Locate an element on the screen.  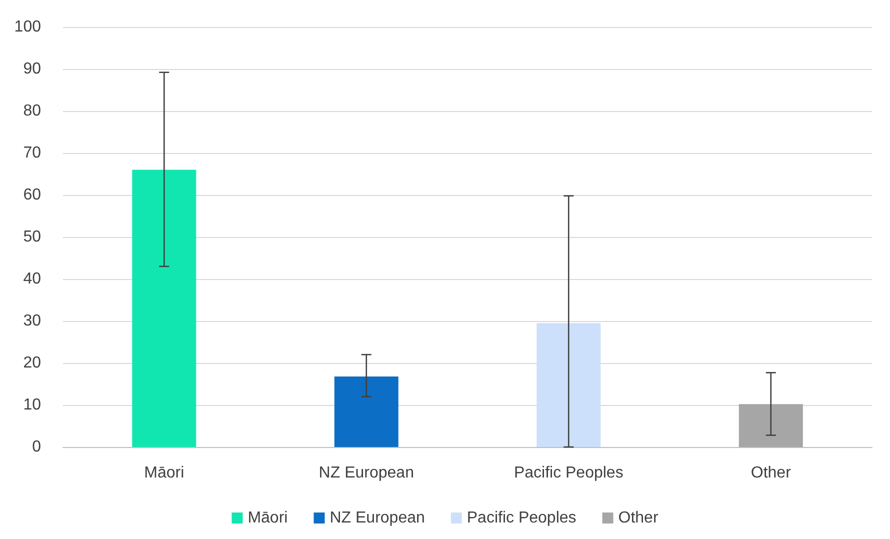
x-tick-label: Pacific Peoples is located at coordinates (569, 473).